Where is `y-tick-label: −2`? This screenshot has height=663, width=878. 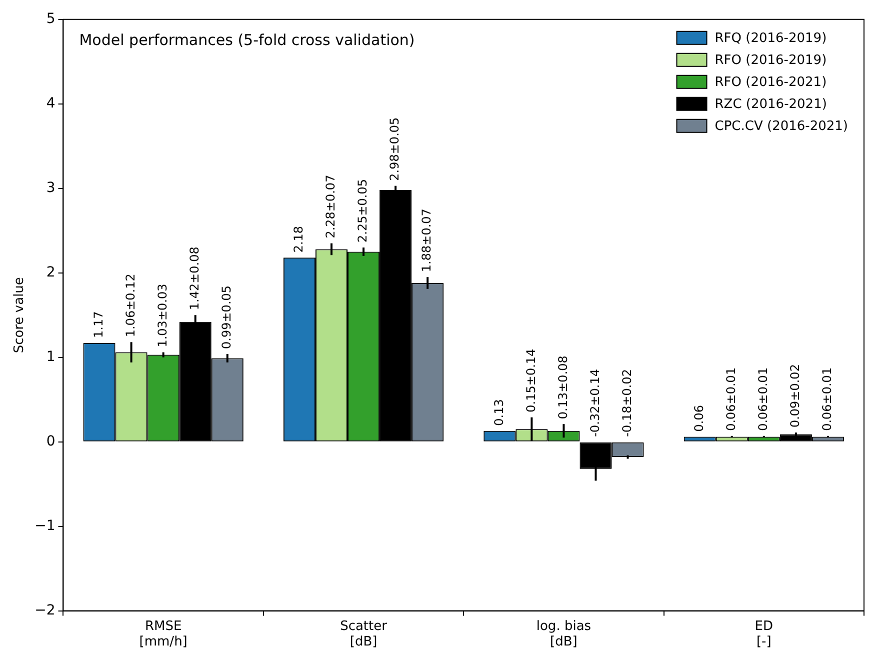
y-tick-label: −2 is located at coordinates (45, 610).